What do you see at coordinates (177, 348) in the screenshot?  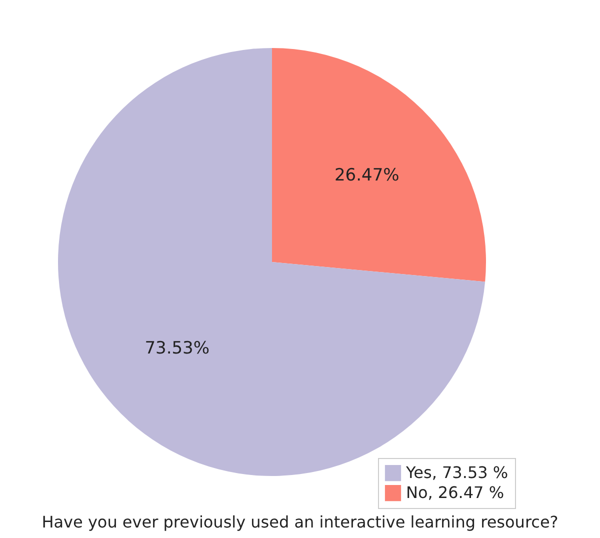 I see `data-label: 73.53%` at bounding box center [177, 348].